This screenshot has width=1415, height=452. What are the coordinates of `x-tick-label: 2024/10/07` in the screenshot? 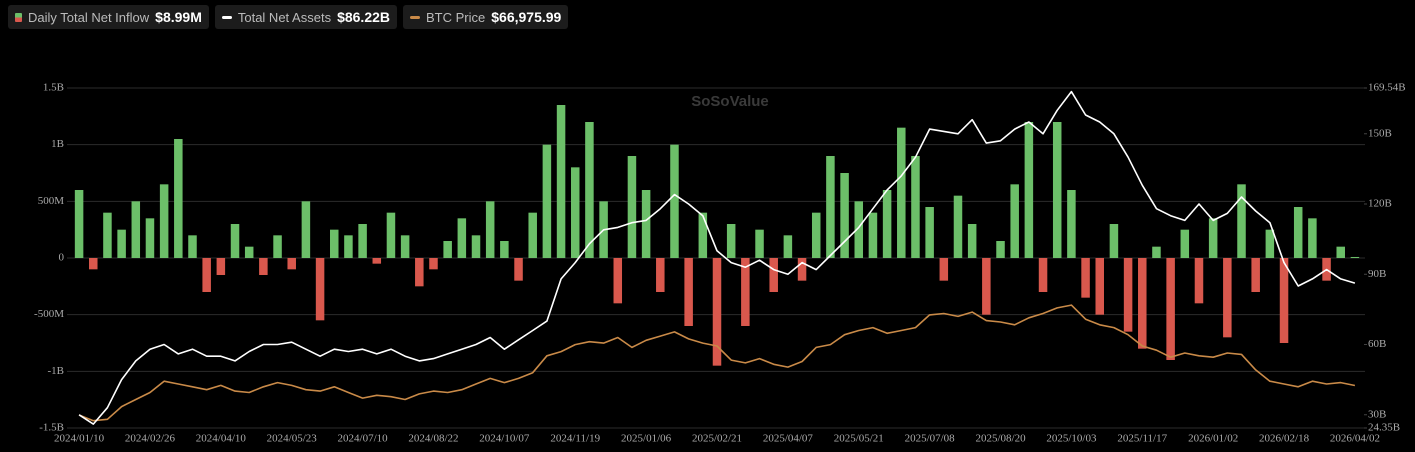 It's located at (504, 439).